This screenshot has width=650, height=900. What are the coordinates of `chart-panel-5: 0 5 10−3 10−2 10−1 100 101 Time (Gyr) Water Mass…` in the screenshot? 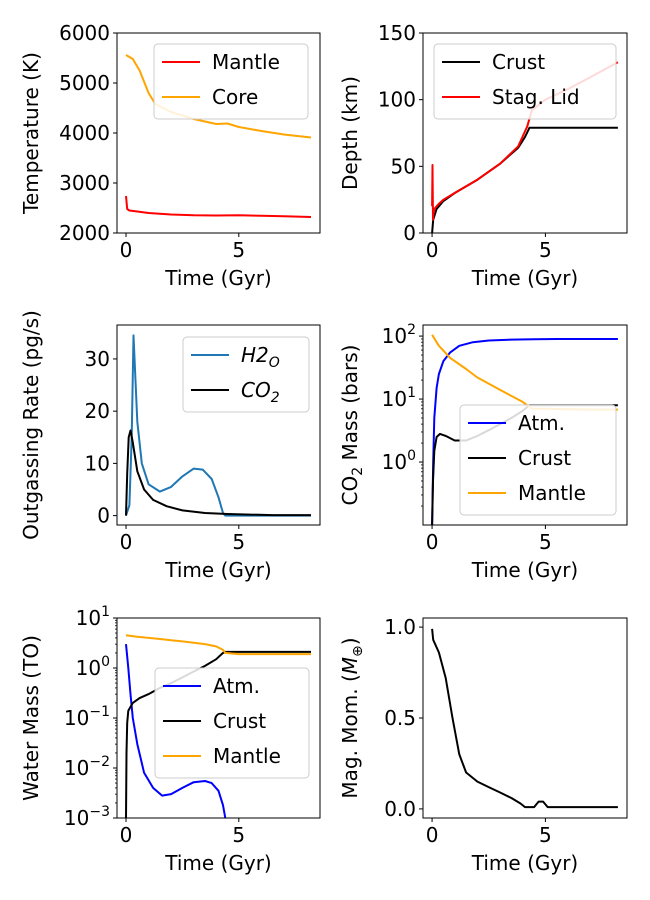 It's located at (170, 739).